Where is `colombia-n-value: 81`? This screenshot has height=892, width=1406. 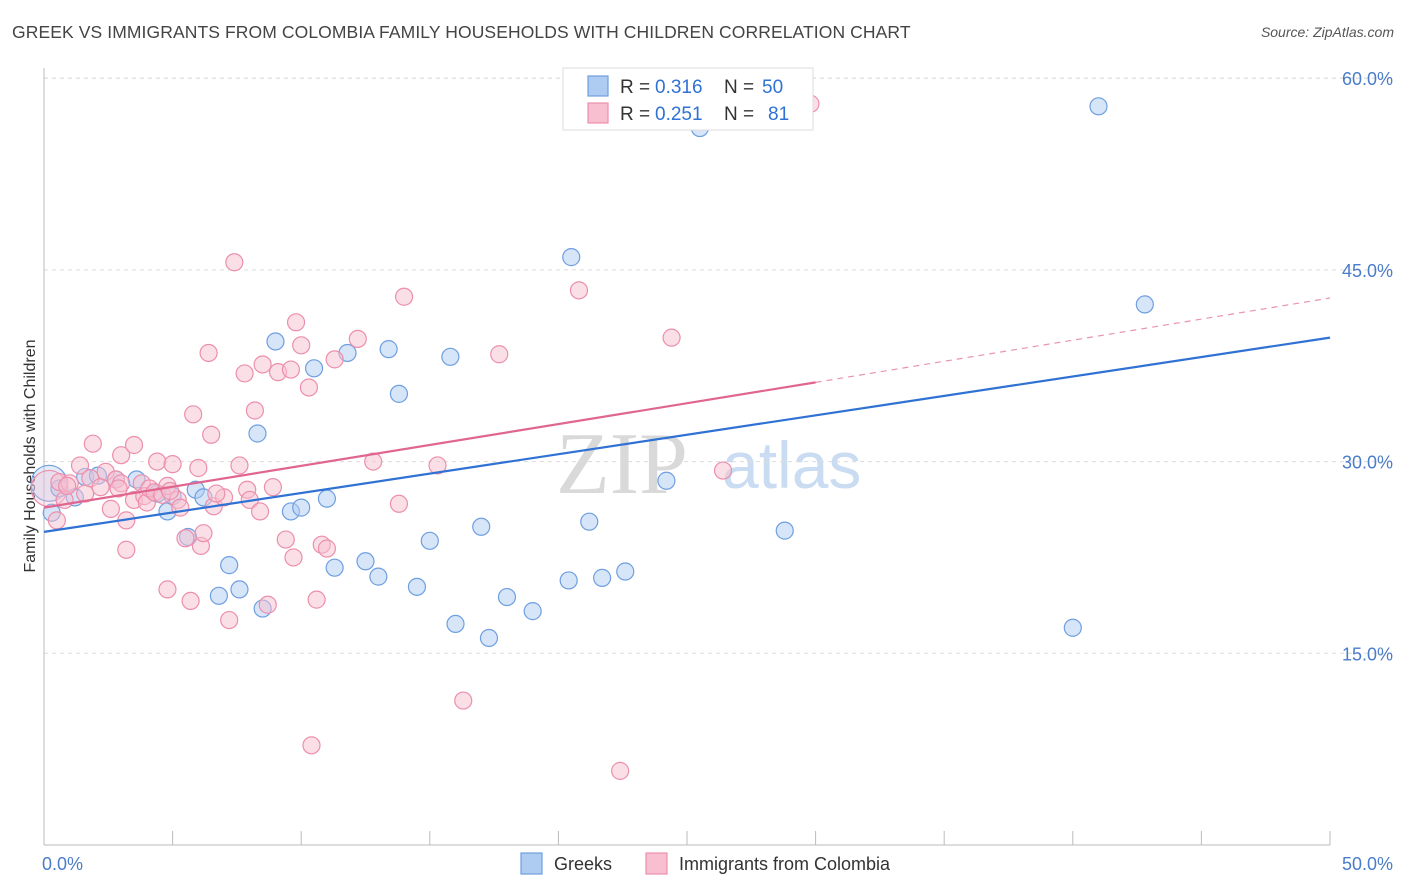 colombia-n-value: 81 is located at coordinates (778, 114).